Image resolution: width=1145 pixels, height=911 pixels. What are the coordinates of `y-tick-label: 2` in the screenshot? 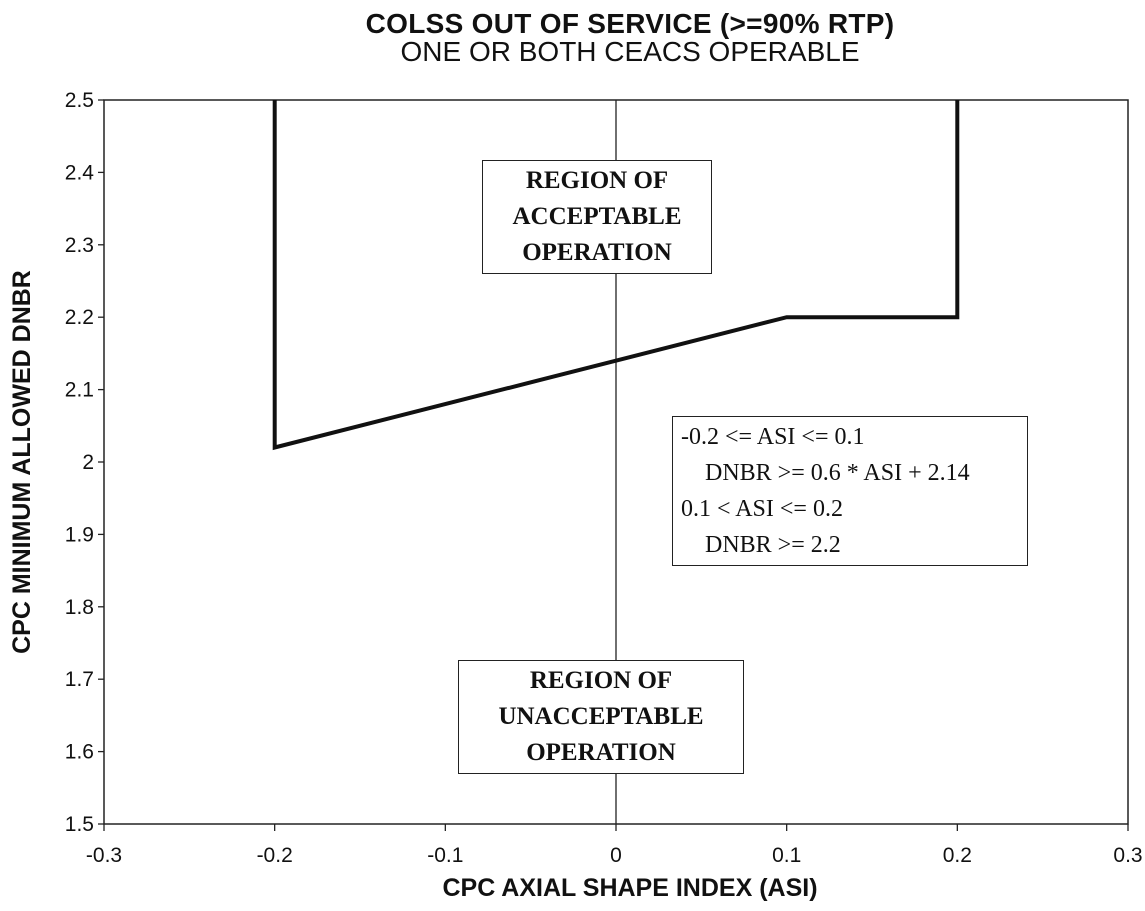 It's located at (88, 462).